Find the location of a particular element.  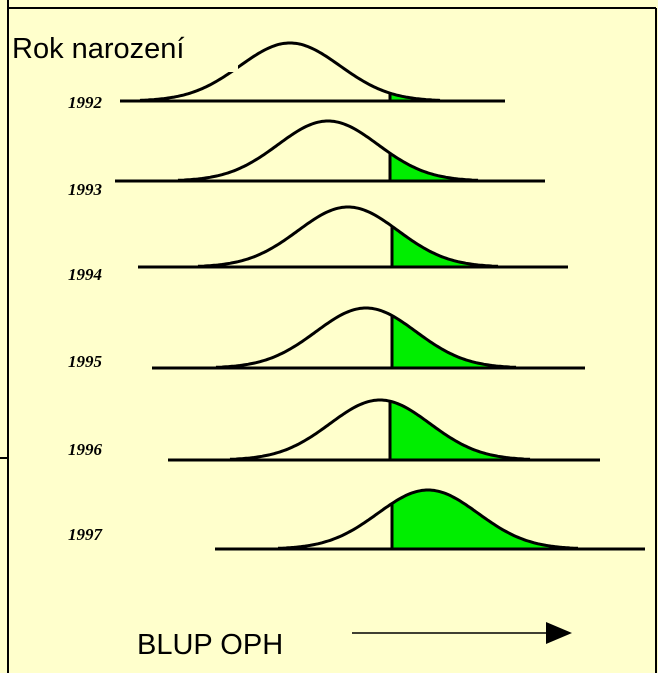

title-backdrop is located at coordinates (124, 50).